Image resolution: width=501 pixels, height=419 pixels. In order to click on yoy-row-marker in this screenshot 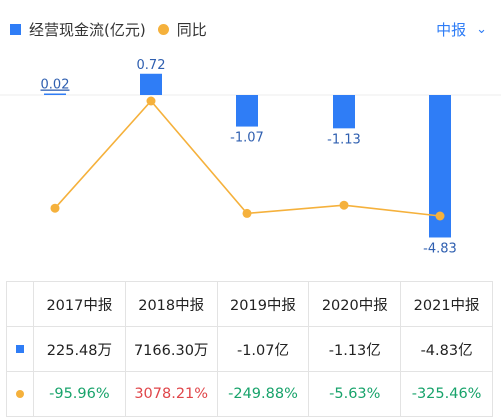, I will do `click(20, 394)`.